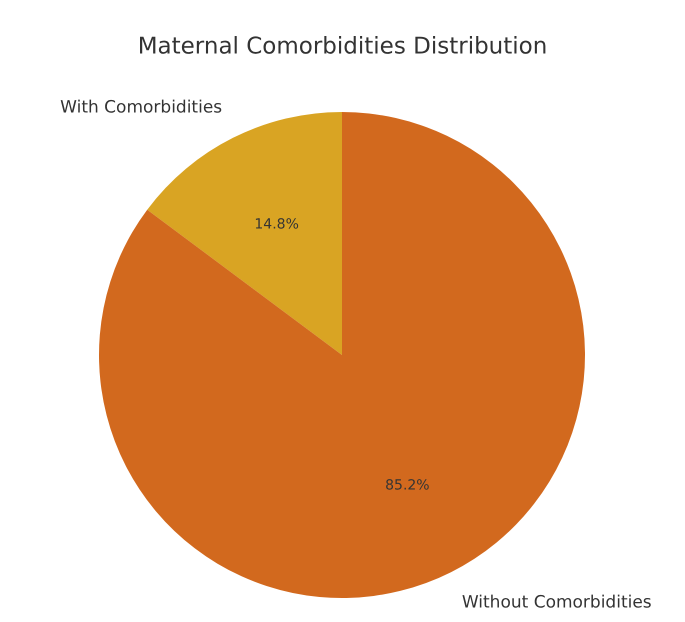  What do you see at coordinates (557, 602) in the screenshot?
I see `slice-label: Without Comorbidities` at bounding box center [557, 602].